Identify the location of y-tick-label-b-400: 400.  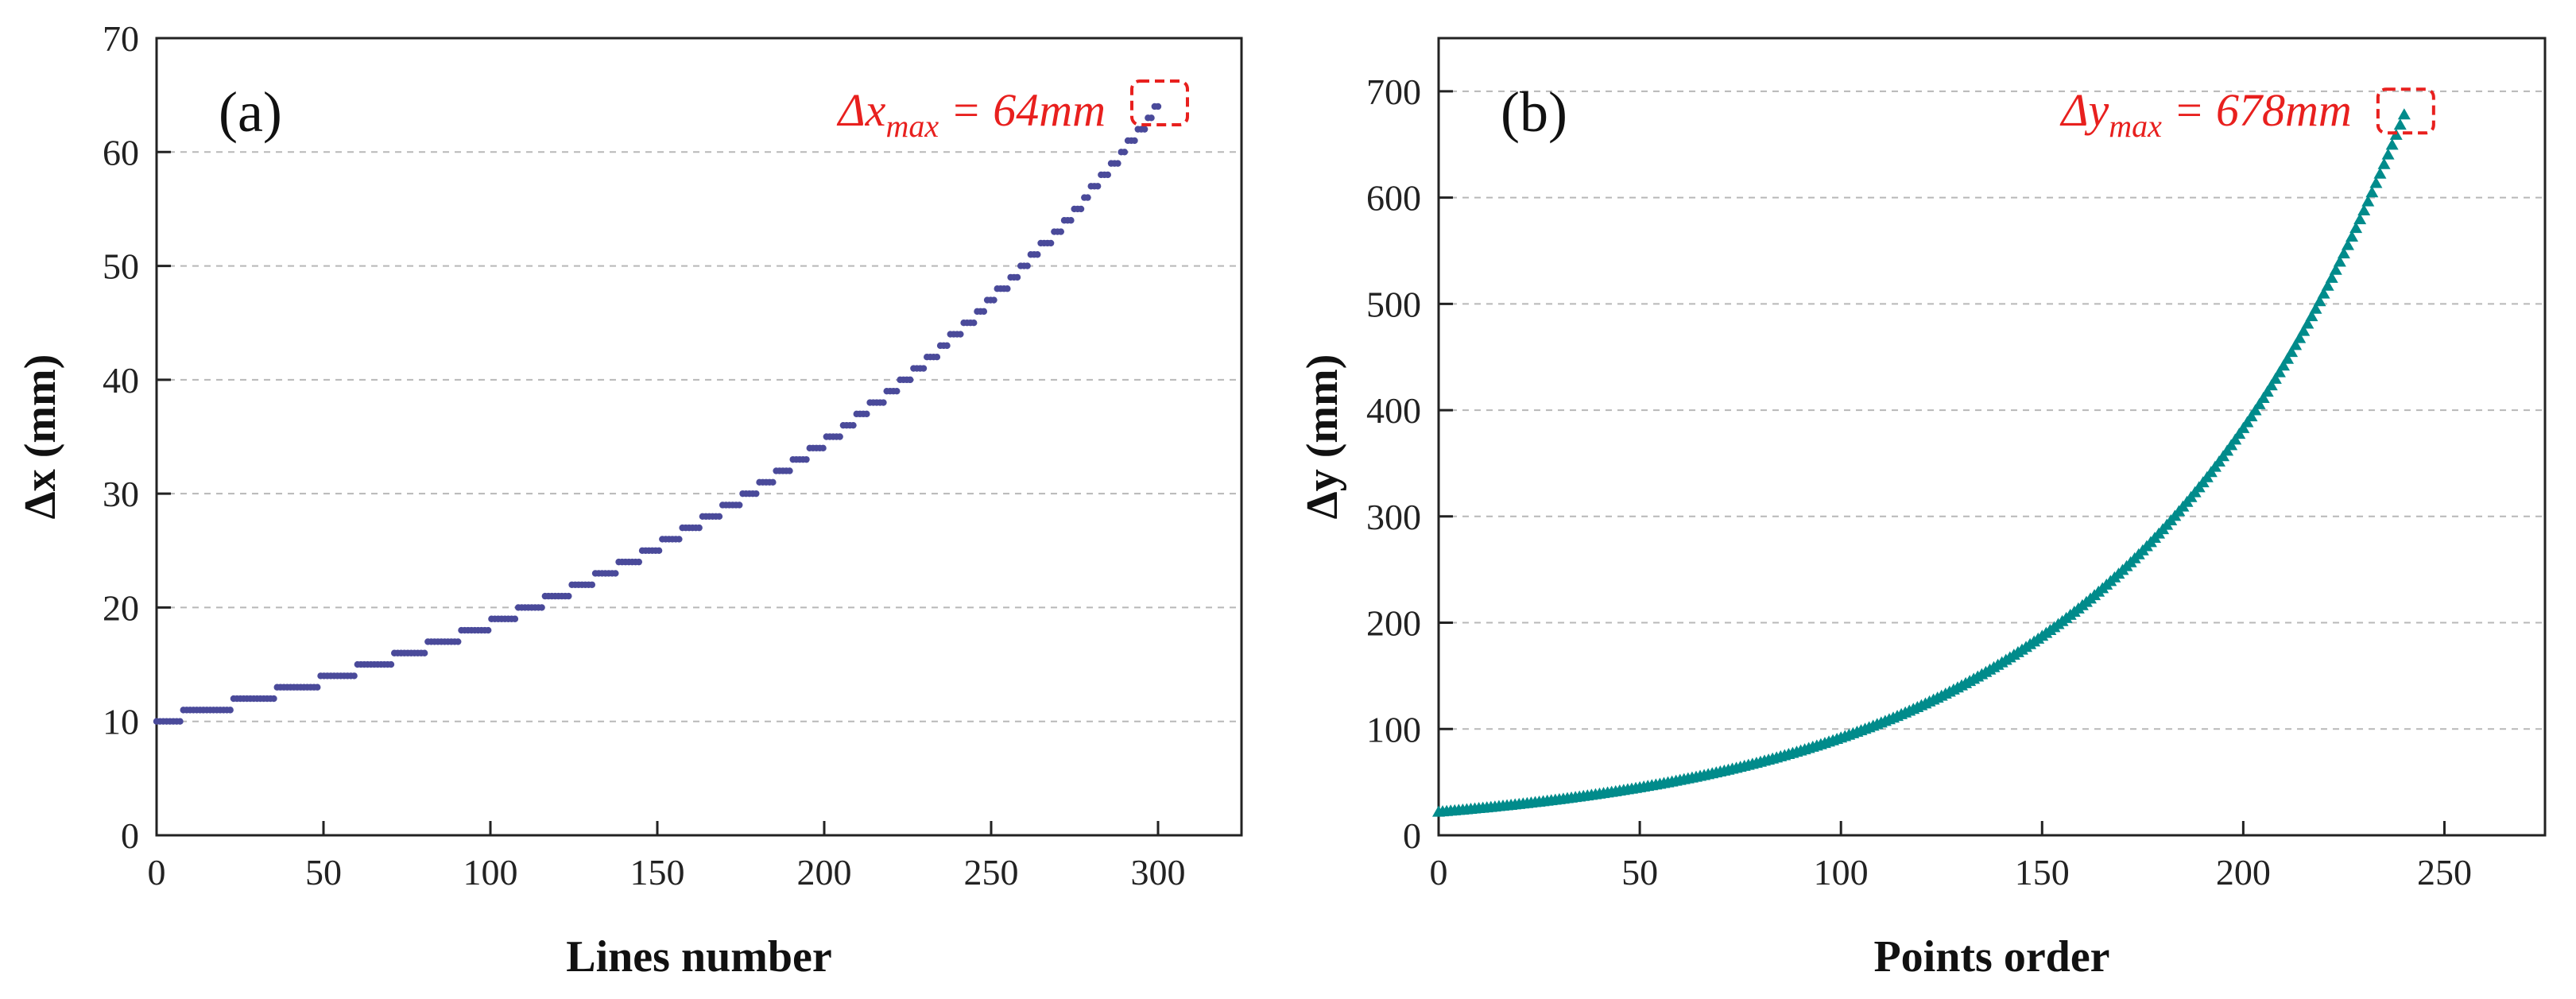
(1393, 410).